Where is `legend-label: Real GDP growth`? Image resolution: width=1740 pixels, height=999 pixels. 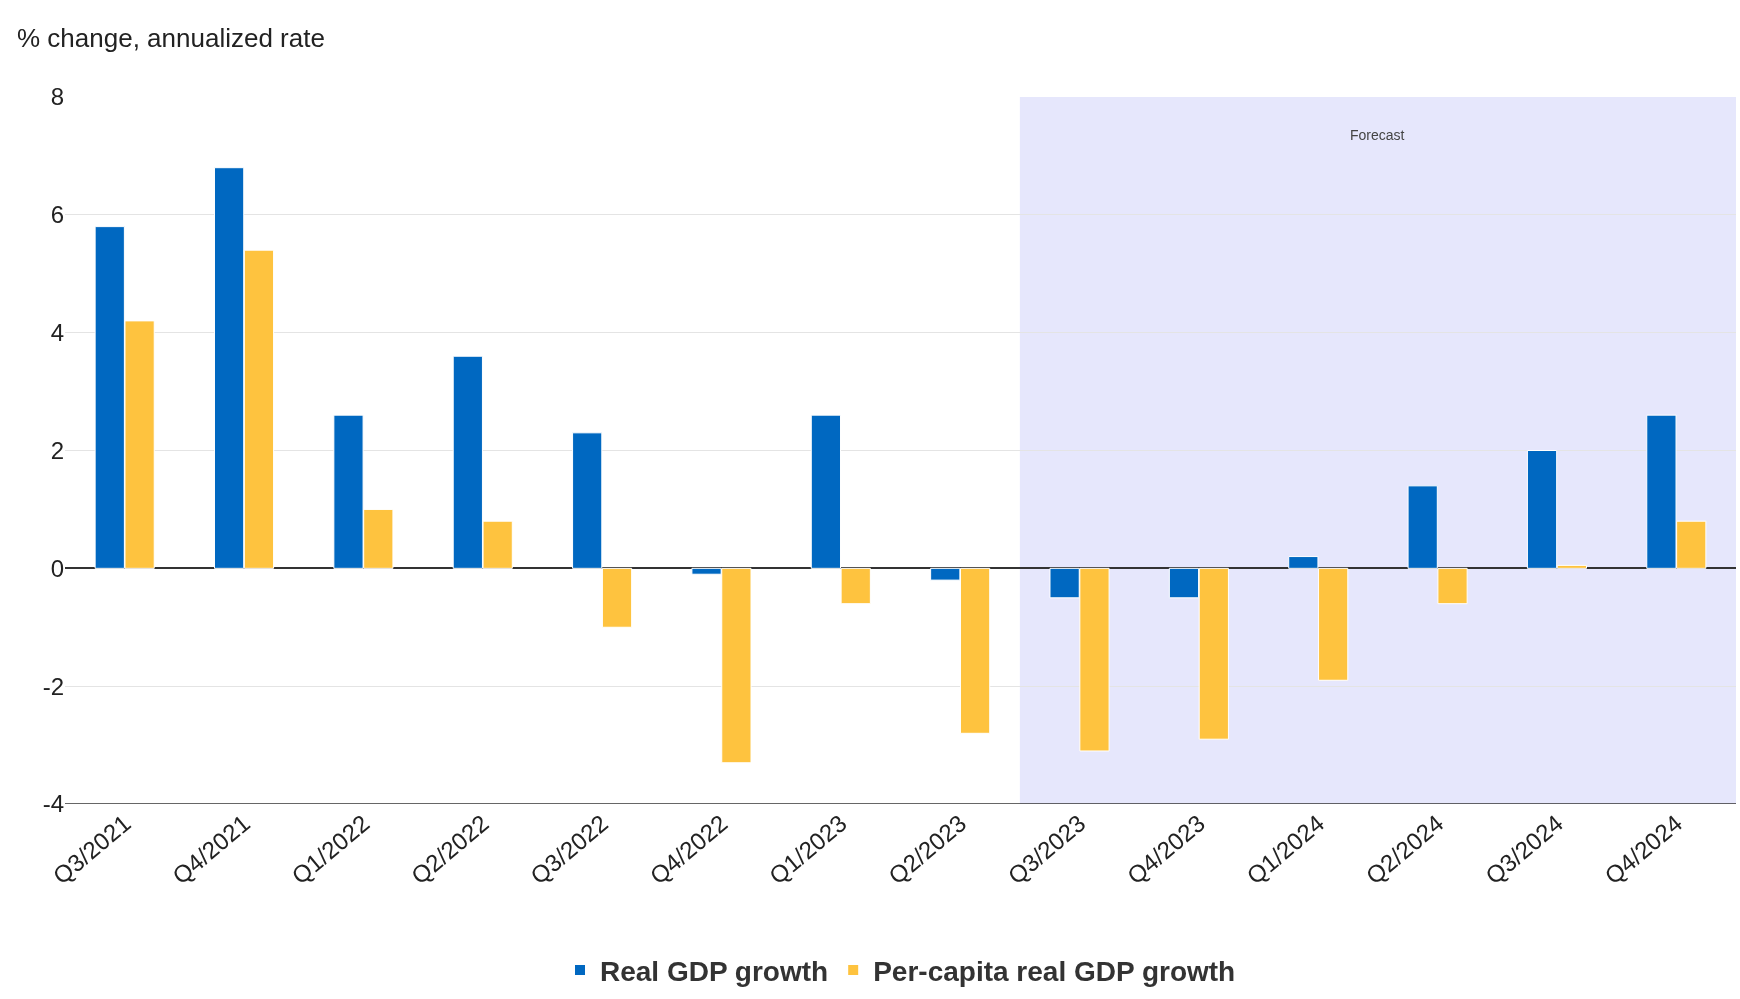
legend-label: Real GDP growth is located at coordinates (714, 972).